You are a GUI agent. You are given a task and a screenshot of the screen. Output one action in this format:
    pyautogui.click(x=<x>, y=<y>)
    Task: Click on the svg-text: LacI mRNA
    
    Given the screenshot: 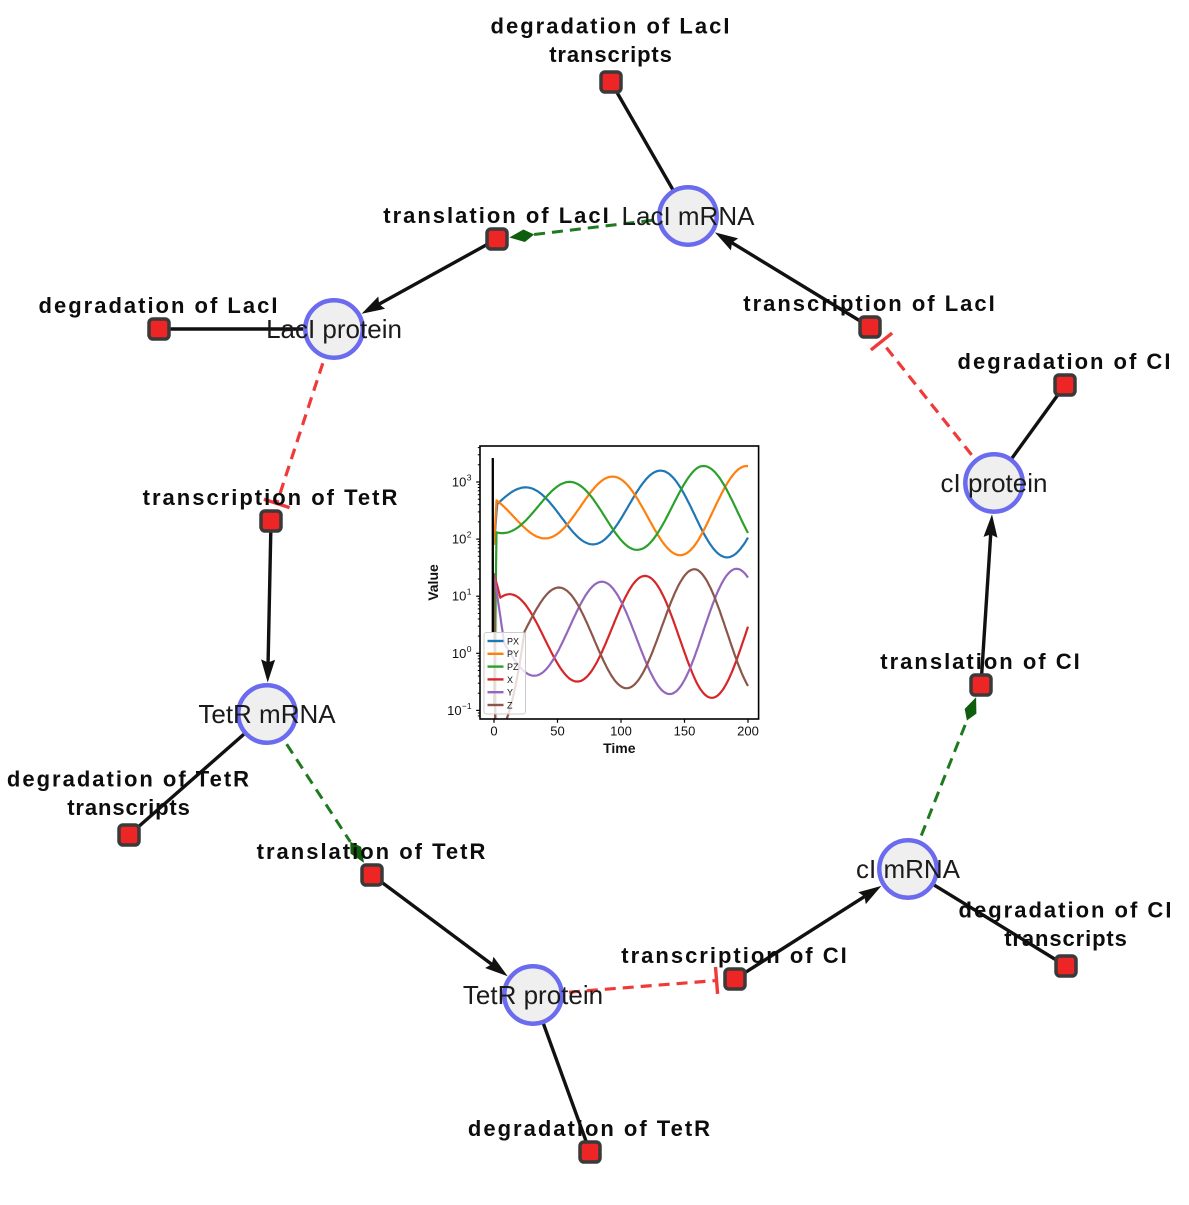 What is the action you would take?
    pyautogui.click(x=689, y=216)
    